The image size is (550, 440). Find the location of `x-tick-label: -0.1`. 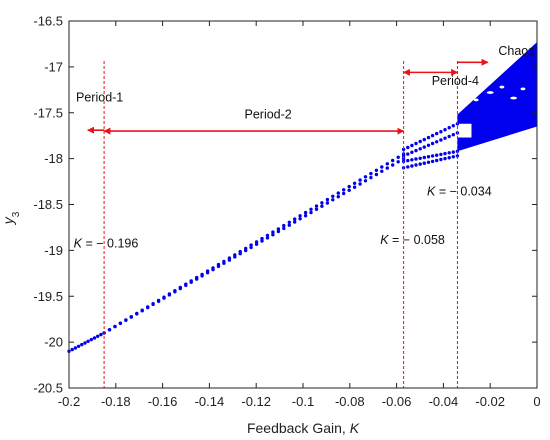

x-tick-label: -0.1 is located at coordinates (303, 401).